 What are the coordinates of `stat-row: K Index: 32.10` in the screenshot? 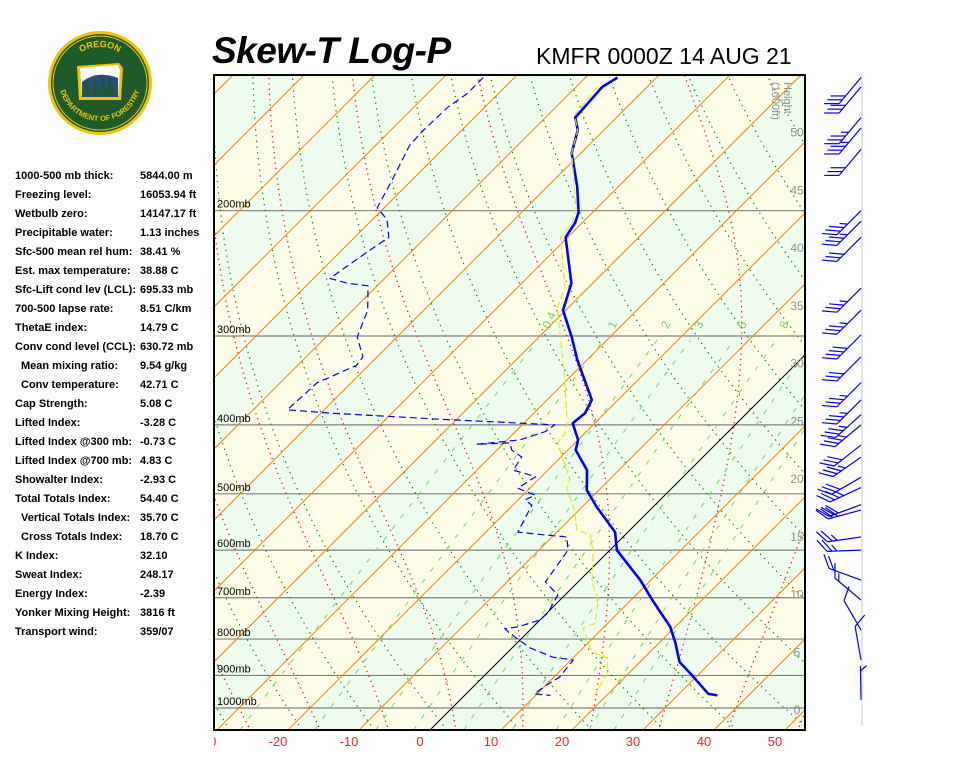 It's located at (115, 557).